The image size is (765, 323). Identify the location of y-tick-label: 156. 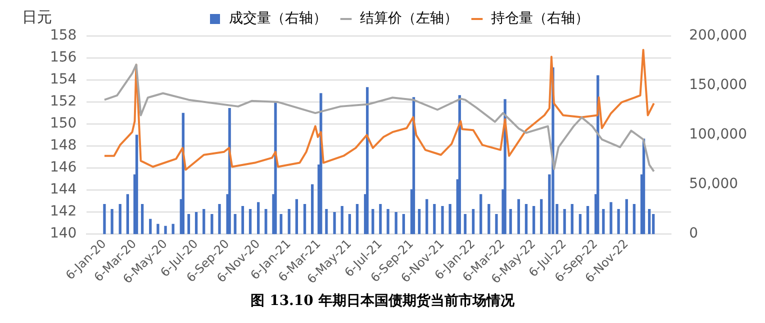
(63, 58).